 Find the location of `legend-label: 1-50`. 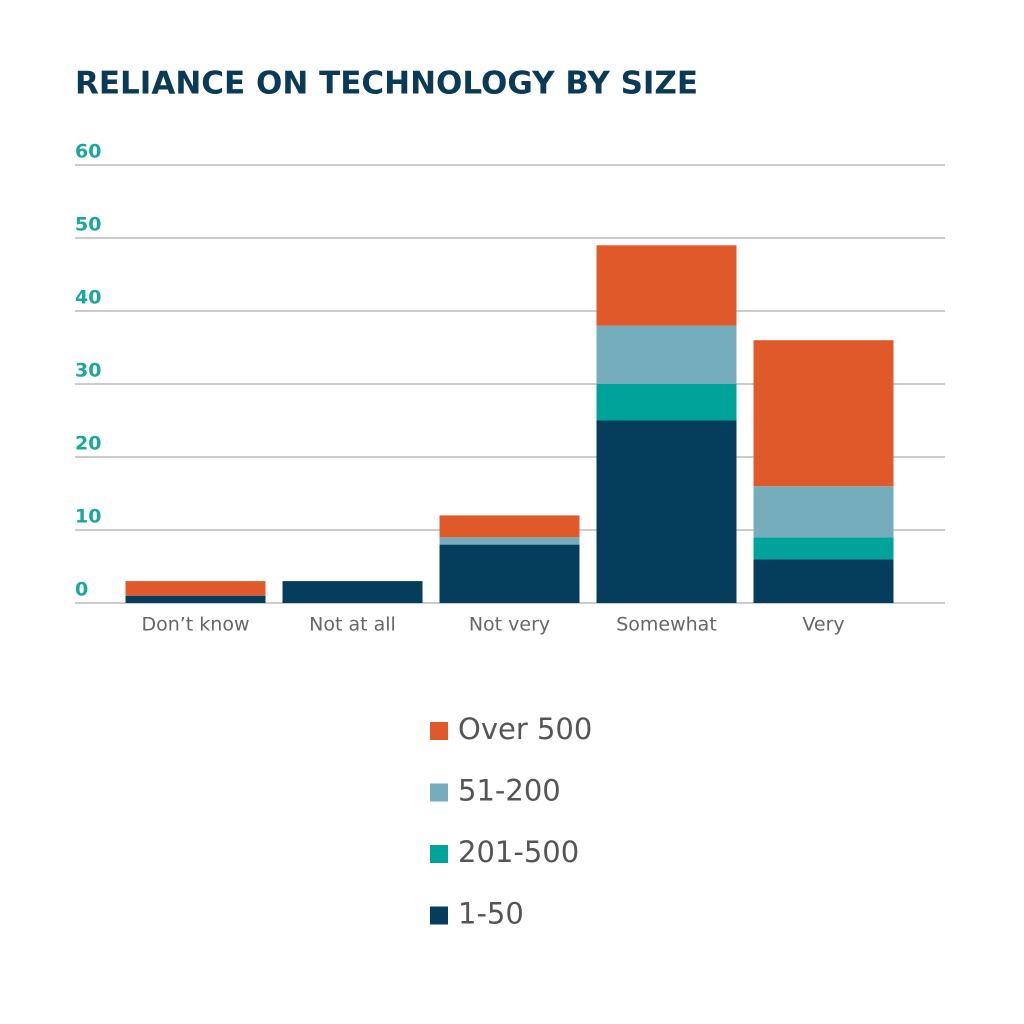

legend-label: 1-50 is located at coordinates (491, 914).